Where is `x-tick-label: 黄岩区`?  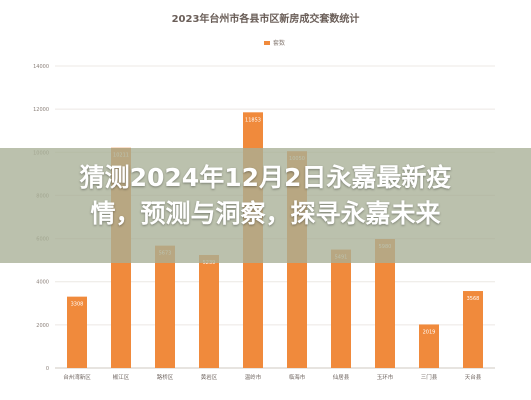 x-tick-label: 黄岩区 is located at coordinates (209, 377).